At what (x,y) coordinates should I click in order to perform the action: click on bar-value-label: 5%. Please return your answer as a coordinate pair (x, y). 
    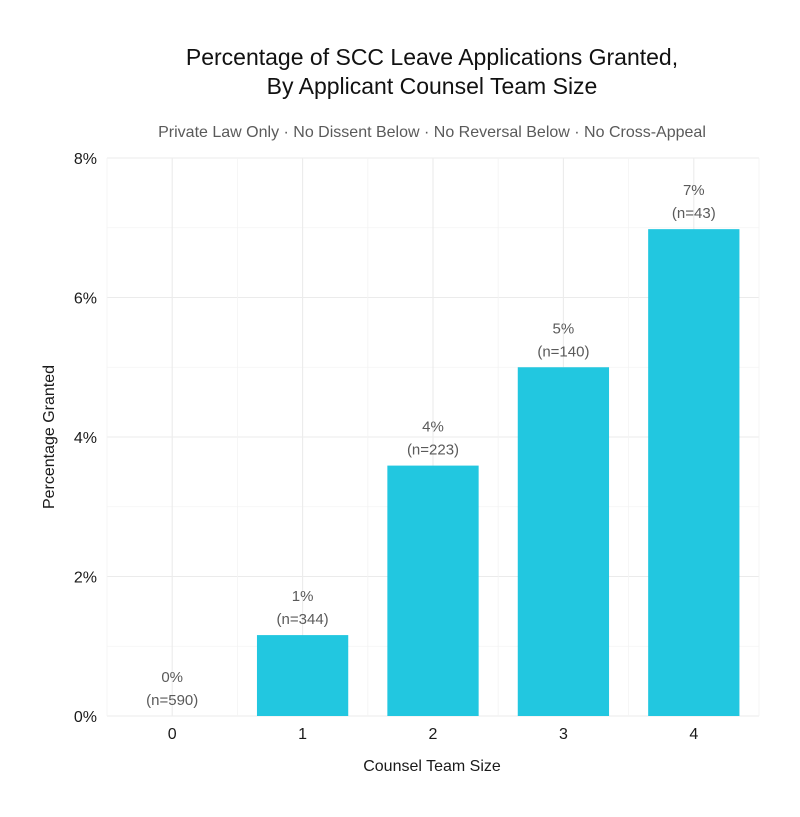
    Looking at the image, I should click on (564, 328).